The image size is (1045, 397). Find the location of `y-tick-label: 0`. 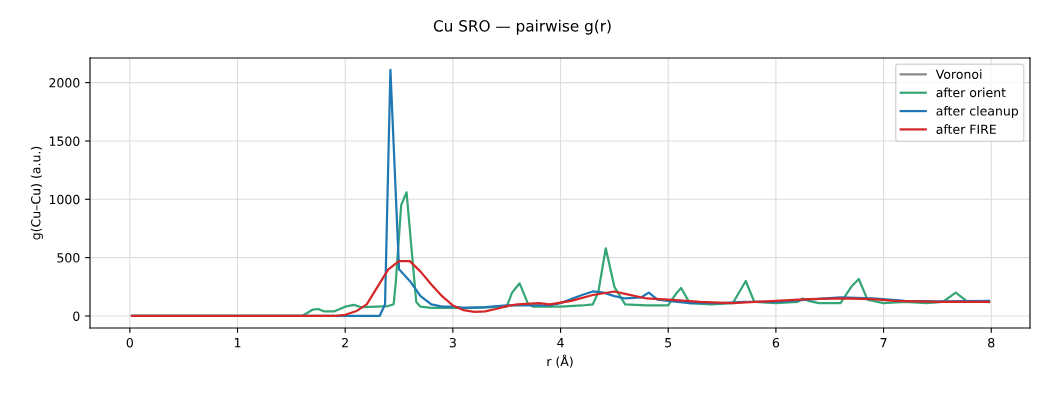

y-tick-label: 0 is located at coordinates (76, 316).